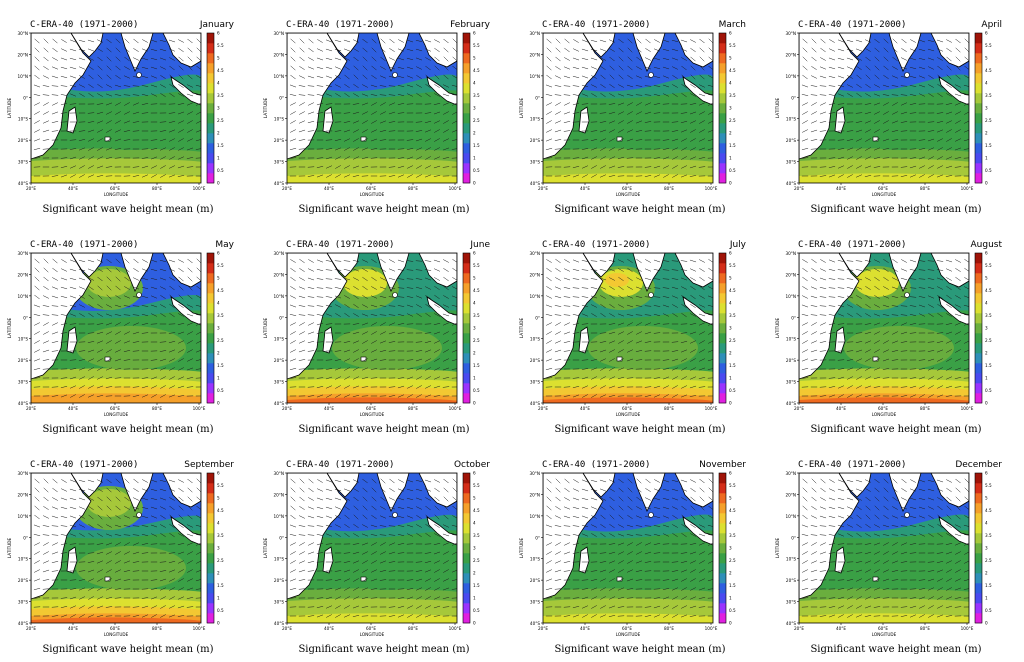 This screenshot has width=1024, height=662. Describe the element at coordinates (329, 408) in the screenshot. I see `lon-tick-label: 40°E` at that location.